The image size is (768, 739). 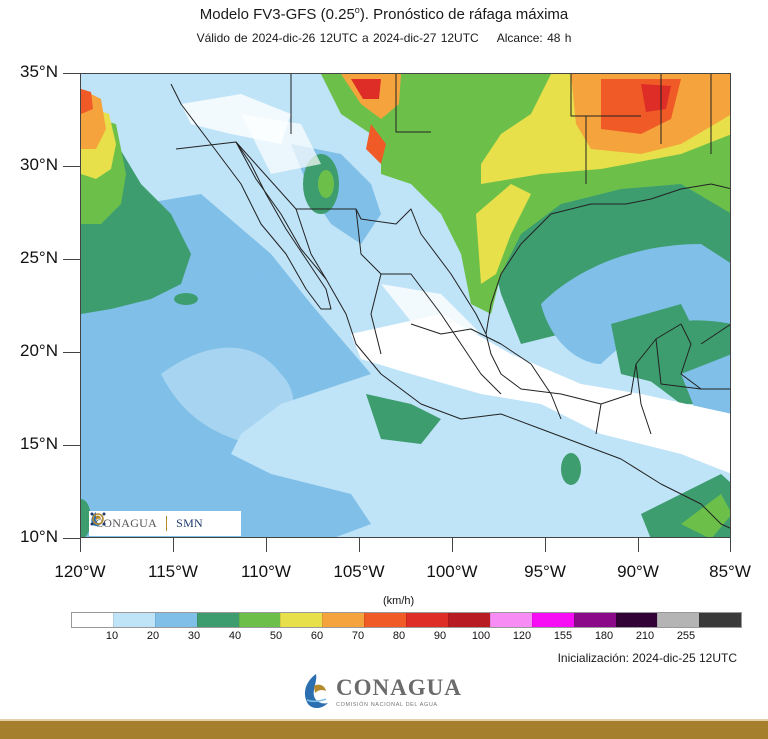 I want to click on colorbar-label: 20, so click(x=153, y=636).